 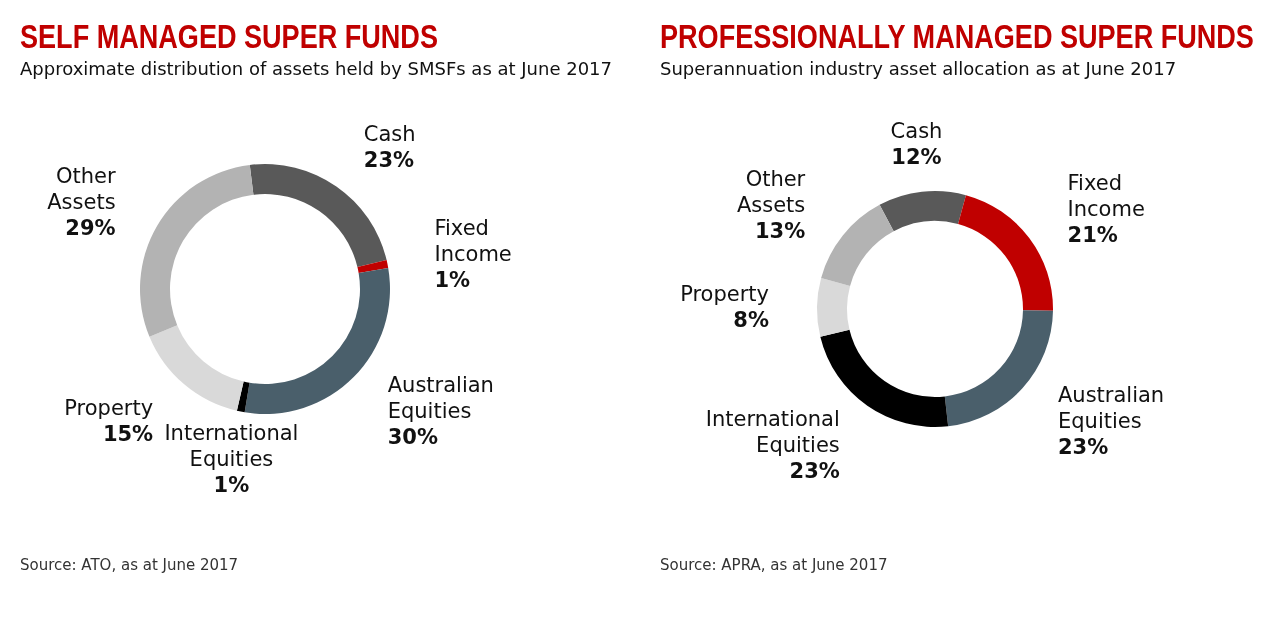 I want to click on data-label: 30%, so click(x=412, y=436).